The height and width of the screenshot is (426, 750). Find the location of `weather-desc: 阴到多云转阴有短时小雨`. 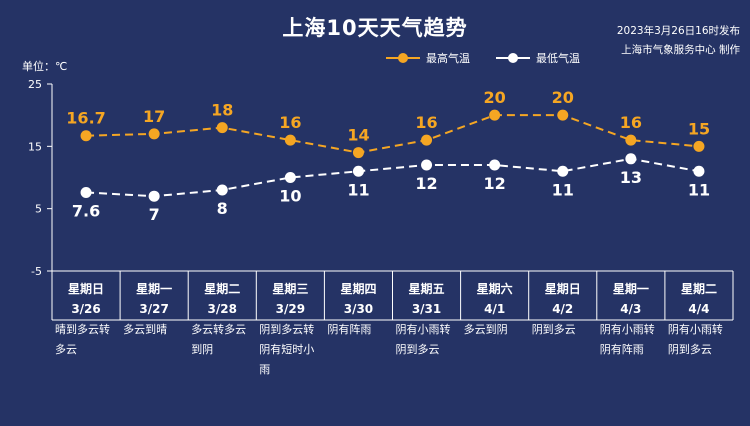

weather-desc: 阴到多云转阴有短时小雨 is located at coordinates (287, 349).